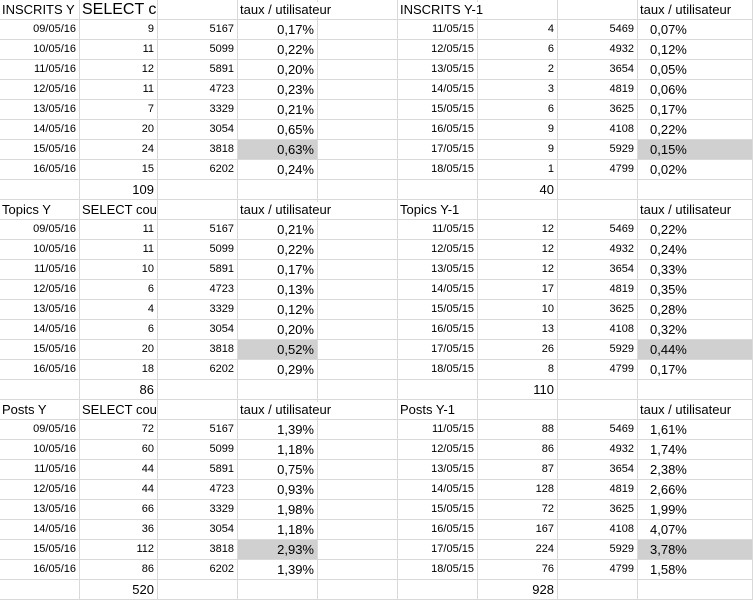 Image resolution: width=753 pixels, height=602 pixels. What do you see at coordinates (543, 389) in the screenshot?
I see `cell-text: 110` at bounding box center [543, 389].